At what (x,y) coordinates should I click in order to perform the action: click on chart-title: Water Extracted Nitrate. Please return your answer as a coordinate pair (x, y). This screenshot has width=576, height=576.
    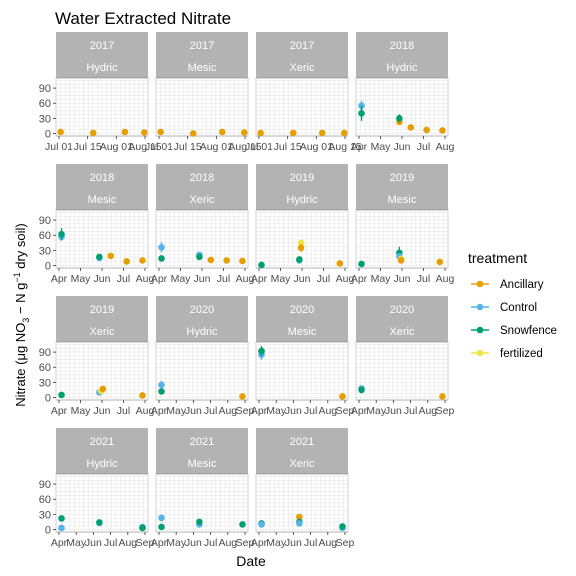
    Looking at the image, I should click on (143, 18).